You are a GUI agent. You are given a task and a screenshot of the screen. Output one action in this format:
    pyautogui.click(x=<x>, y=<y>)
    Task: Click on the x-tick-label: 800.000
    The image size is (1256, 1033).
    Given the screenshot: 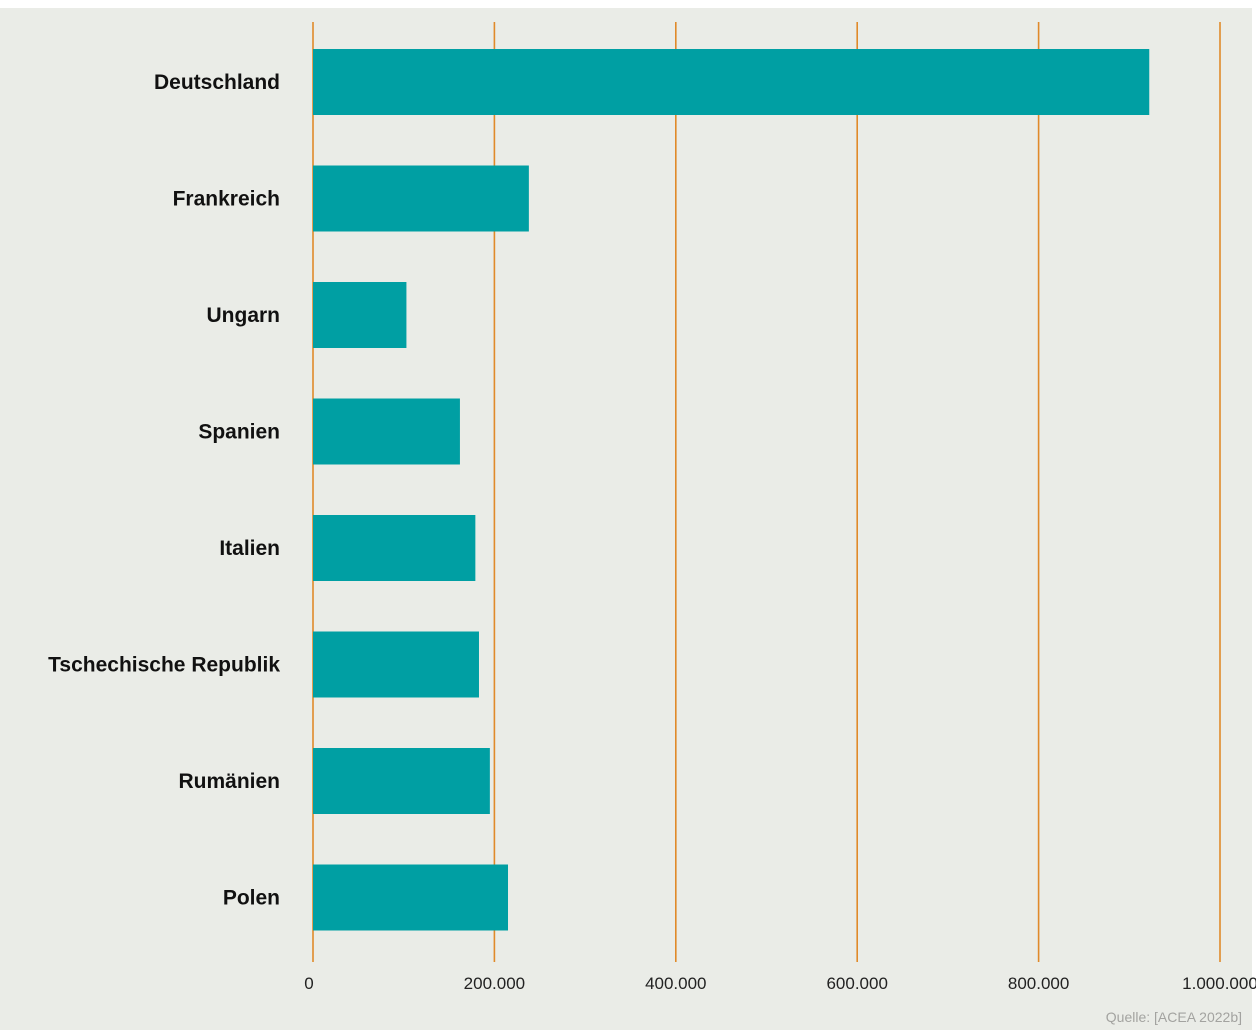 What is the action you would take?
    pyautogui.click(x=1038, y=983)
    